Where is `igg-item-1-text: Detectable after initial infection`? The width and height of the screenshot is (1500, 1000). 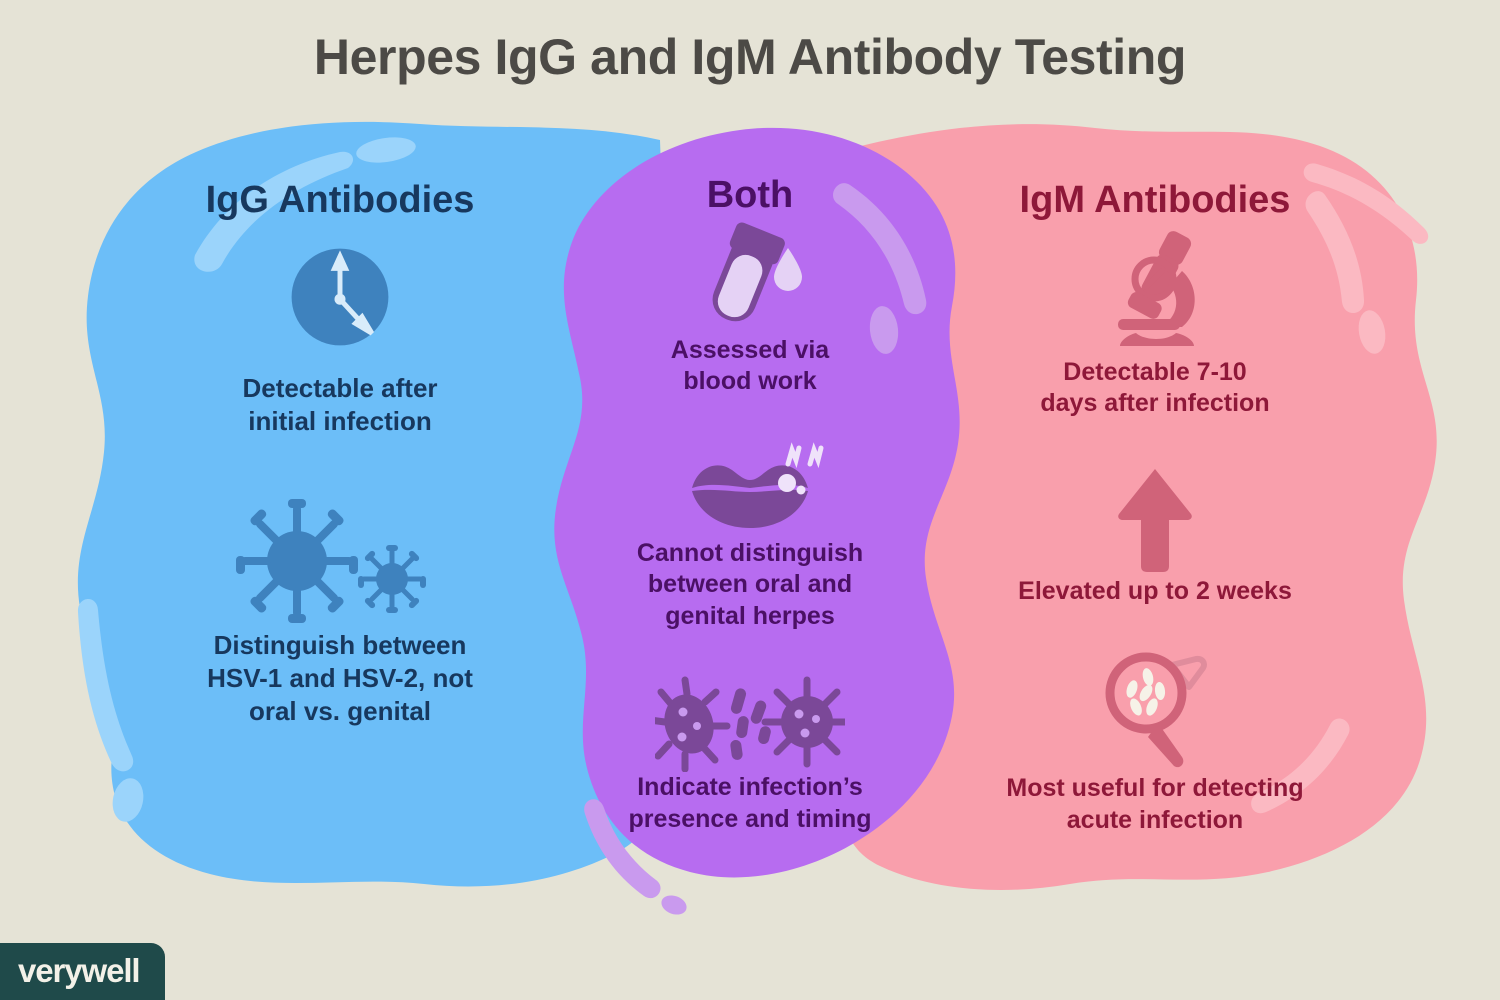
igg-item-1-text: Detectable after initial infection is located at coordinates (340, 404).